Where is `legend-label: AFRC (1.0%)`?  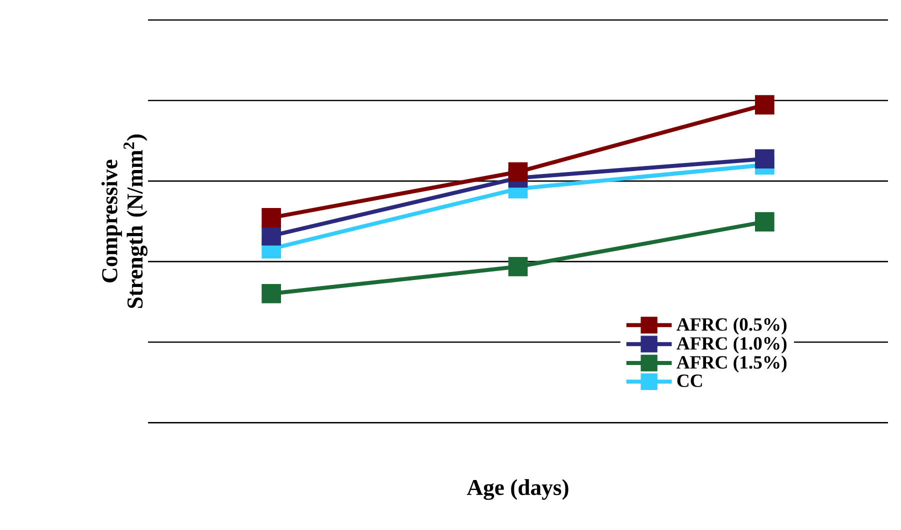 legend-label: AFRC (1.0%) is located at coordinates (731, 345).